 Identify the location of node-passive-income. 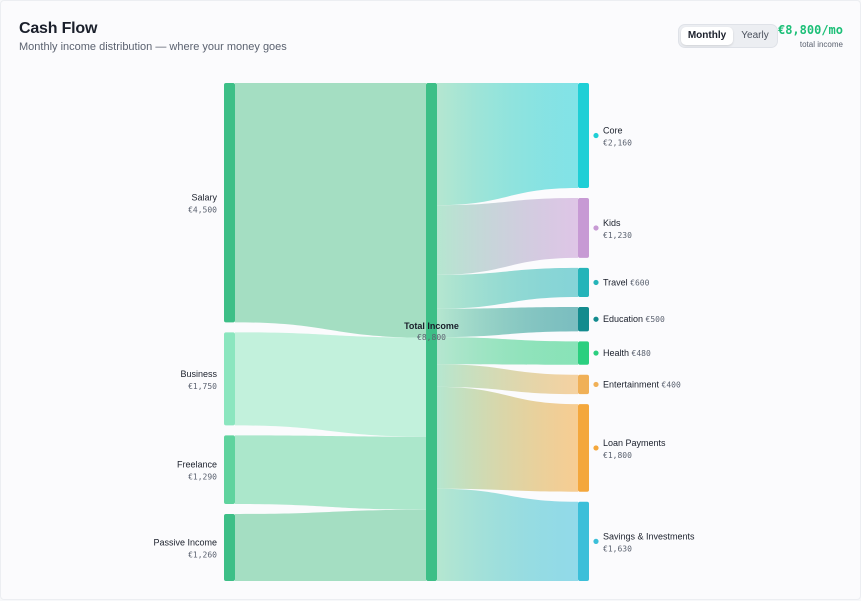
(229, 547).